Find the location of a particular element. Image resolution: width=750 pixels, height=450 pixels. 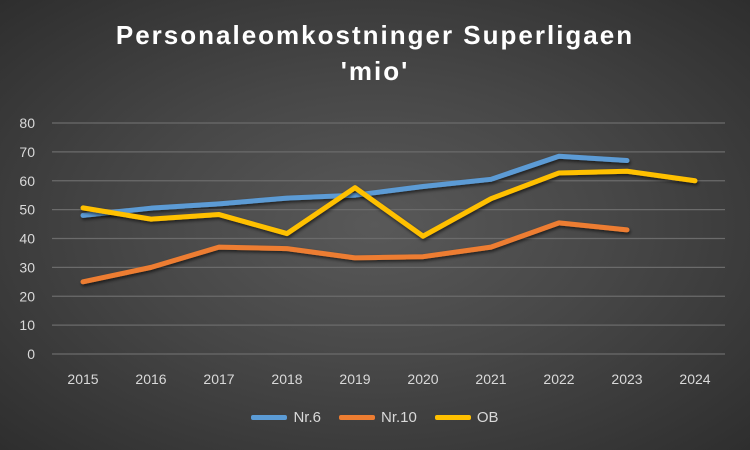

y-tick-label: 30 is located at coordinates (27, 267).